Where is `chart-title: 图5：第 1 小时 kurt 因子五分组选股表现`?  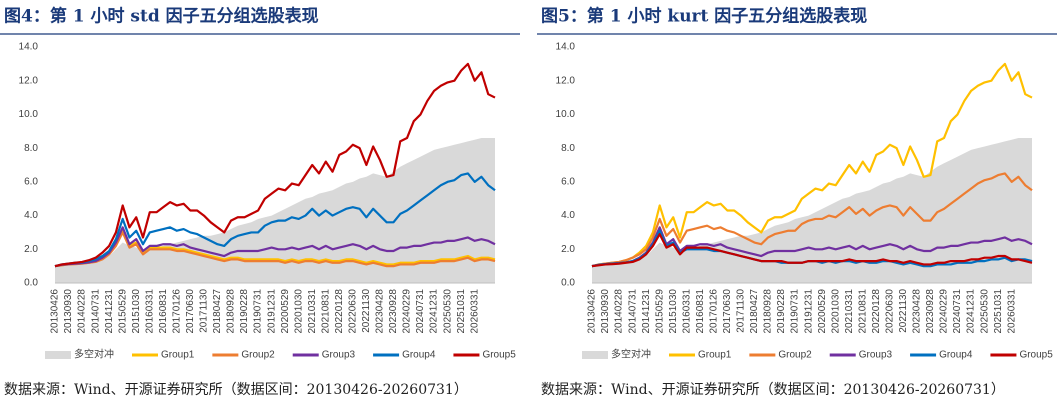 chart-title: 图5：第 1 小时 kurt 因子五分组选股表现 is located at coordinates (704, 16).